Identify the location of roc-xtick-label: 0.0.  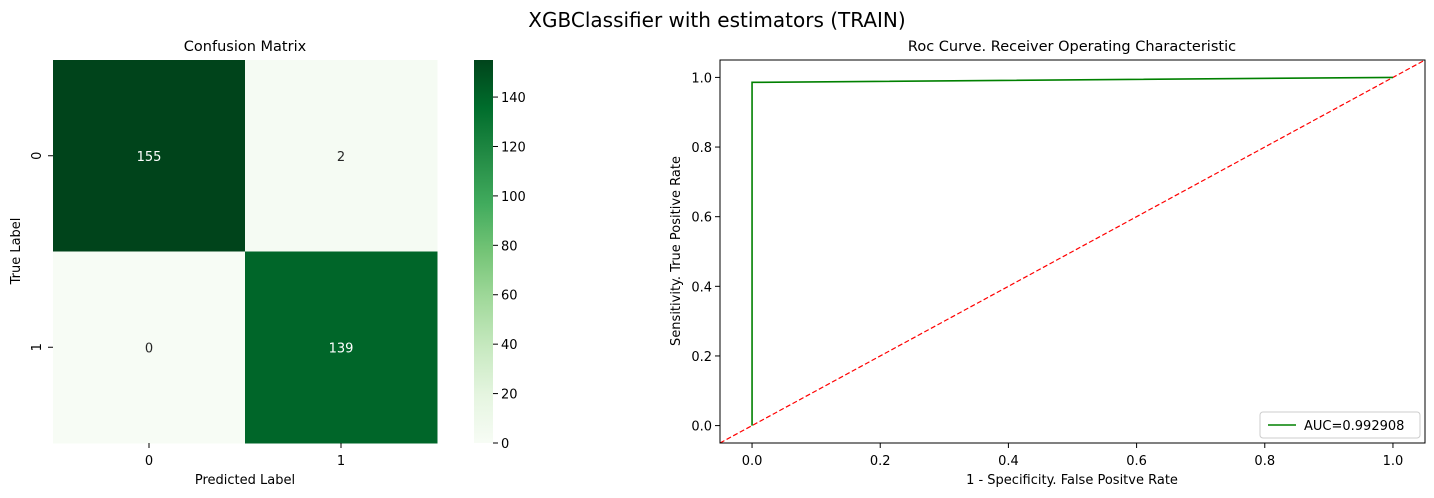
(752, 461).